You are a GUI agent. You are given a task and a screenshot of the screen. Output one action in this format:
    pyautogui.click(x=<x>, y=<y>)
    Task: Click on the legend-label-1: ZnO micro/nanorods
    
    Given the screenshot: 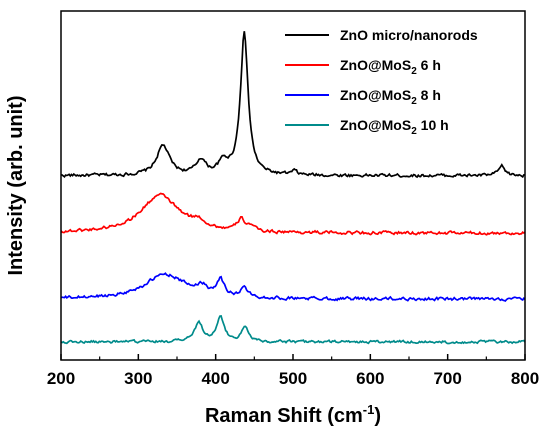 What is the action you would take?
    pyautogui.click(x=409, y=35)
    